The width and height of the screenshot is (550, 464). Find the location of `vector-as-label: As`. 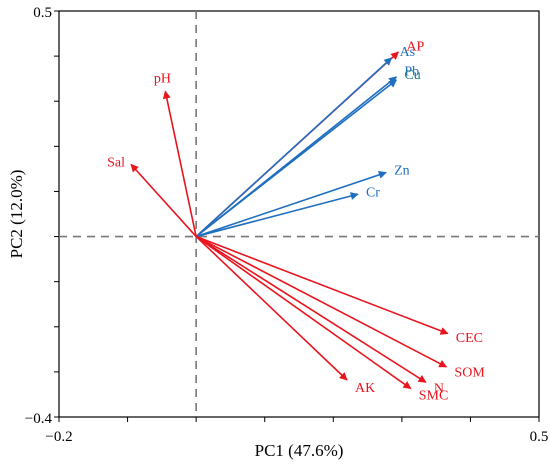

vector-as-label: As is located at coordinates (408, 52).